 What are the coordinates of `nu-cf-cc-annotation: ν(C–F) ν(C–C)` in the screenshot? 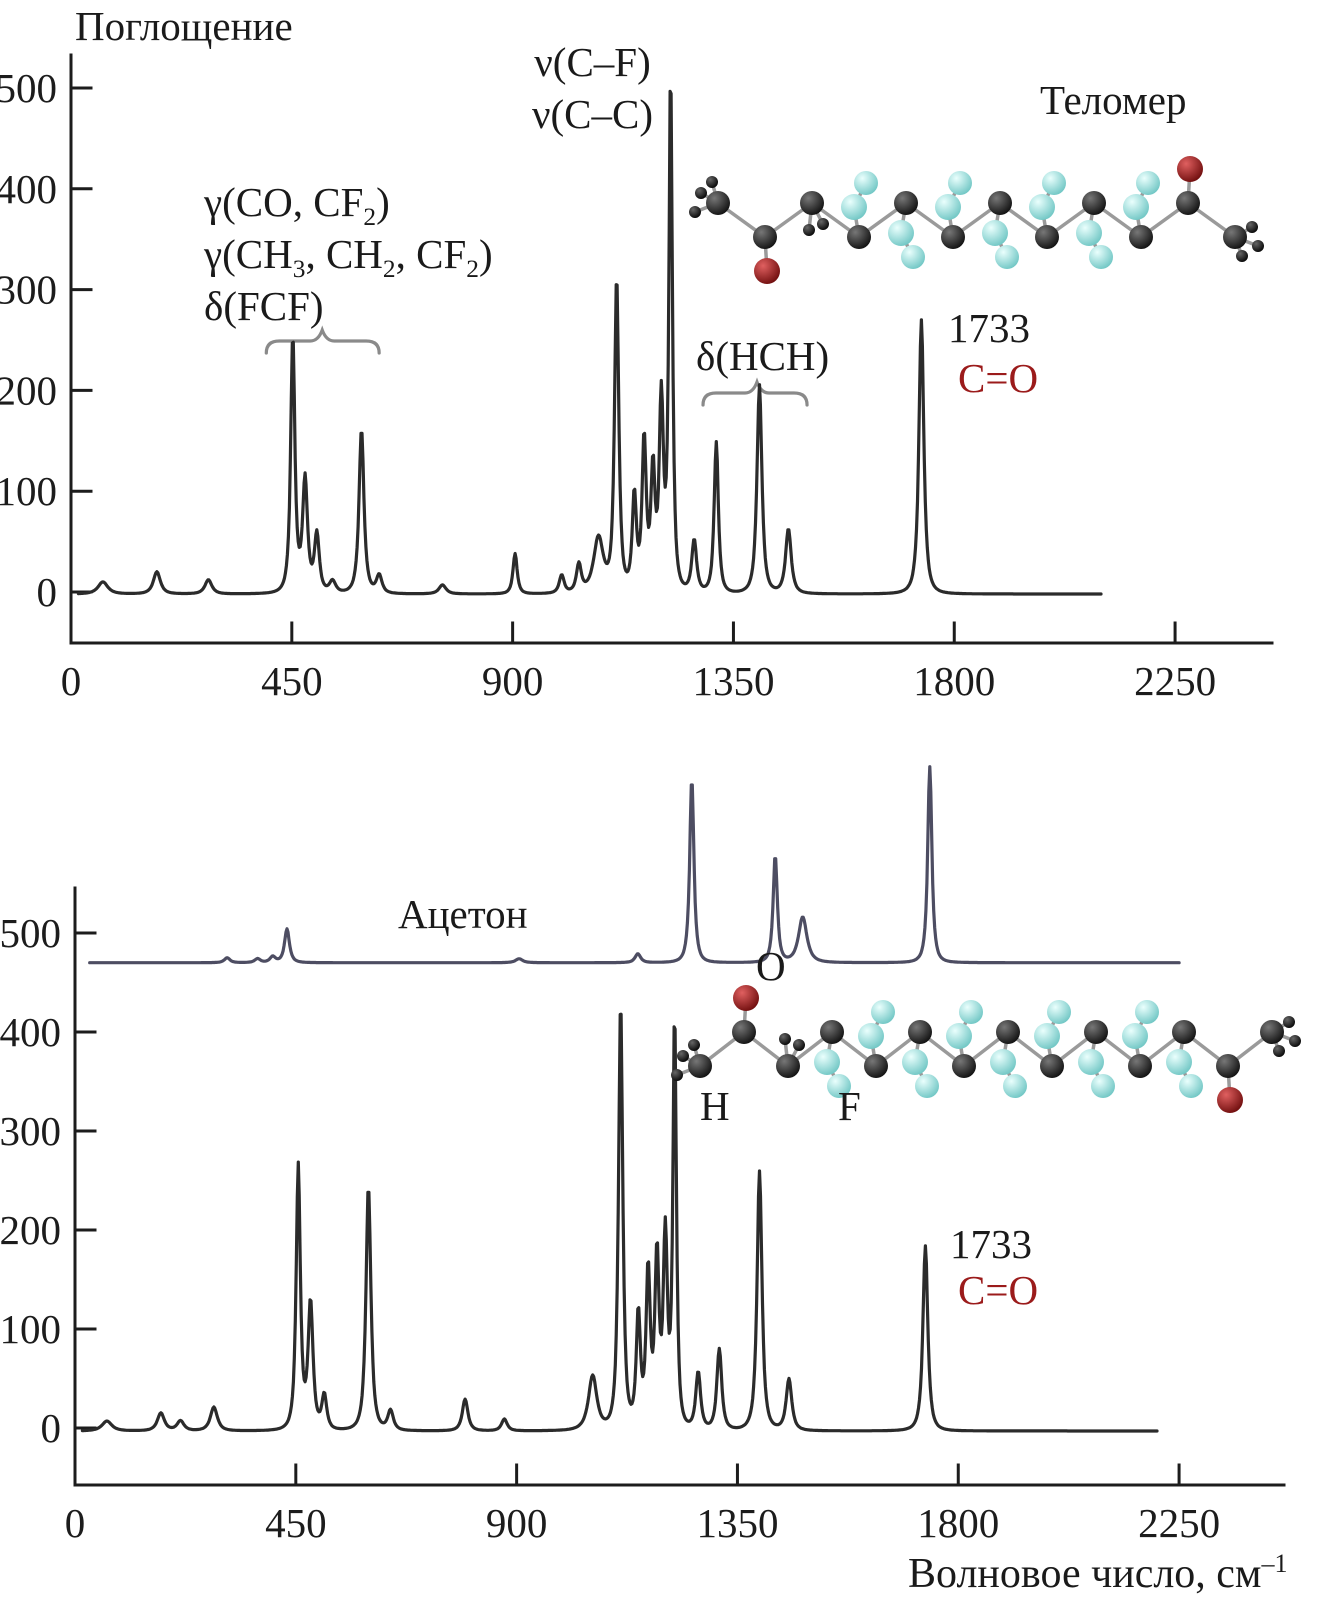 It's located at (592, 88).